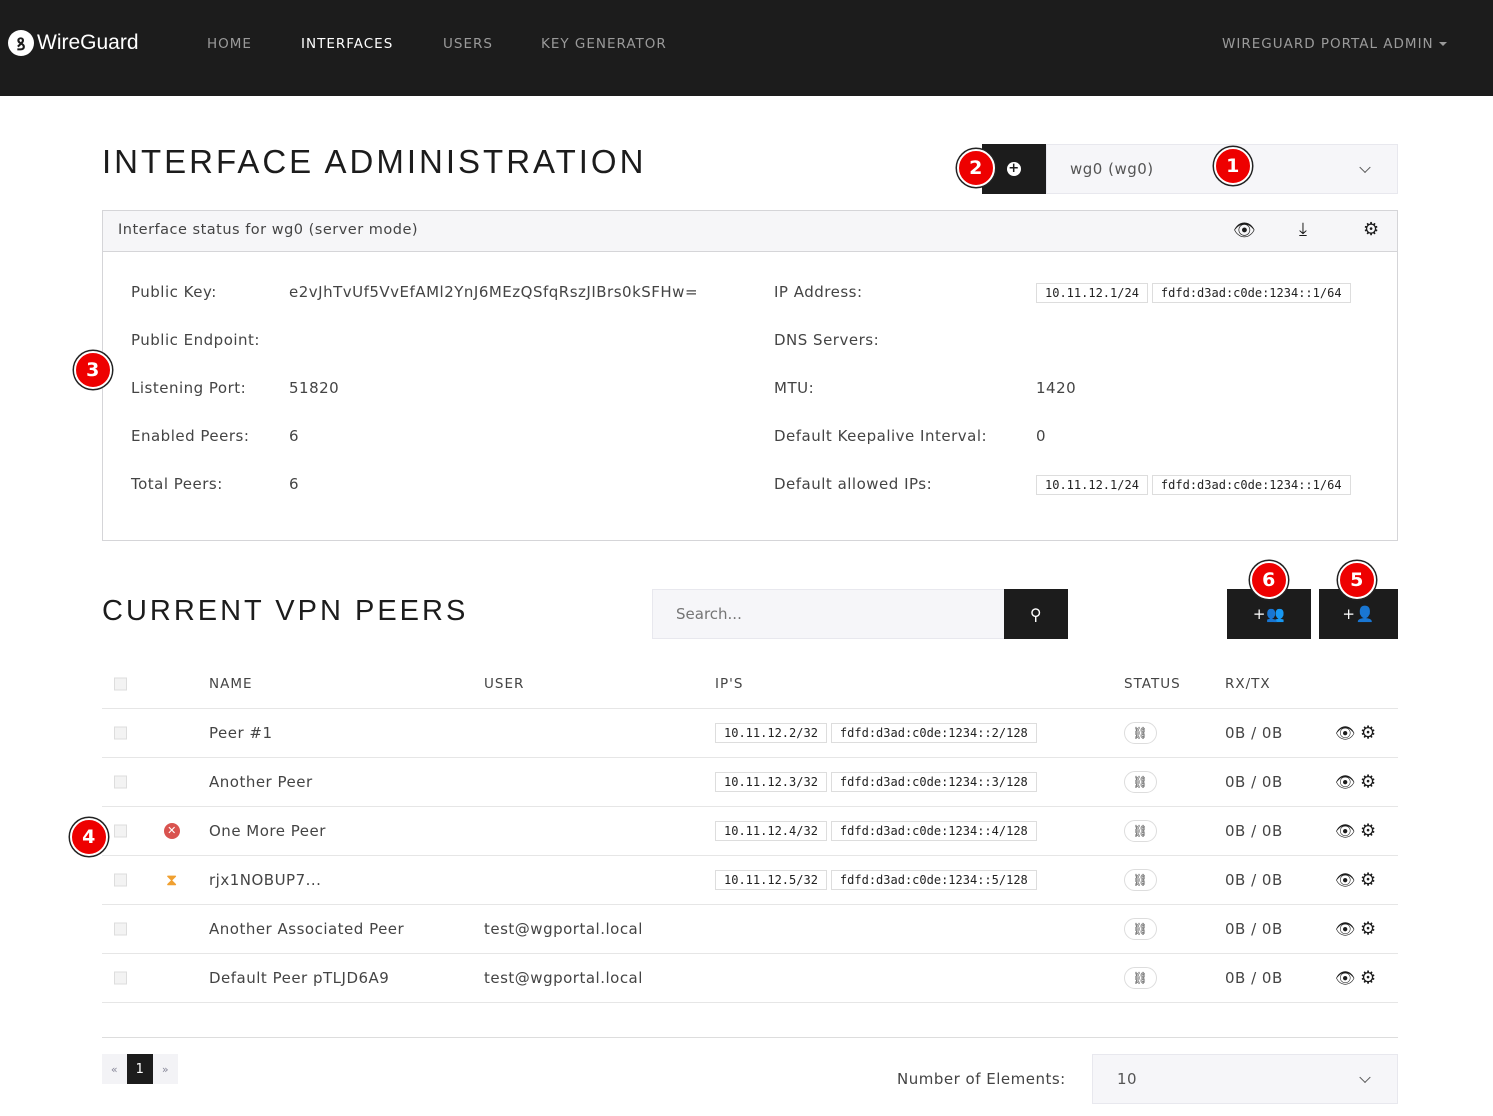 Image resolution: width=1493 pixels, height=1116 pixels. What do you see at coordinates (165, 1069) in the screenshot?
I see `pagination-next: »` at bounding box center [165, 1069].